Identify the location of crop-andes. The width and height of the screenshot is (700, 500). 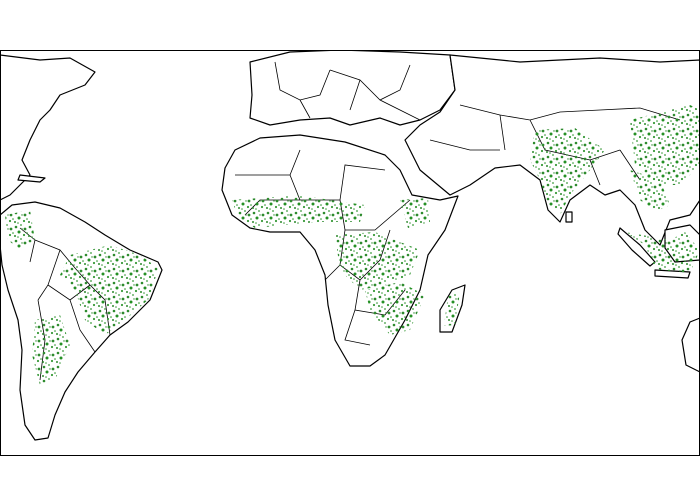
(20, 230).